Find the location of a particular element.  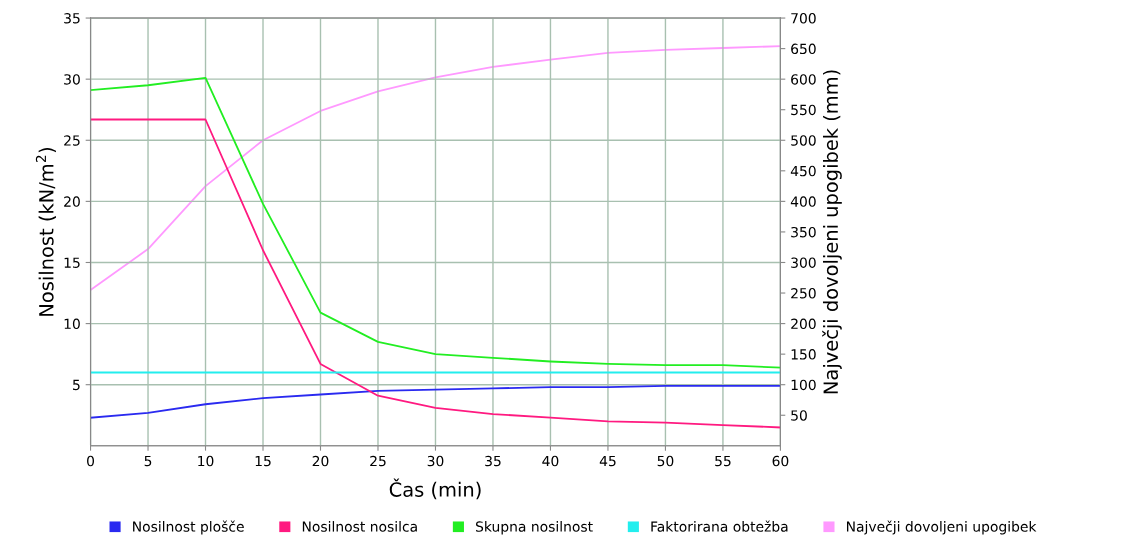

y2-tick-label: 650 is located at coordinates (803, 49).